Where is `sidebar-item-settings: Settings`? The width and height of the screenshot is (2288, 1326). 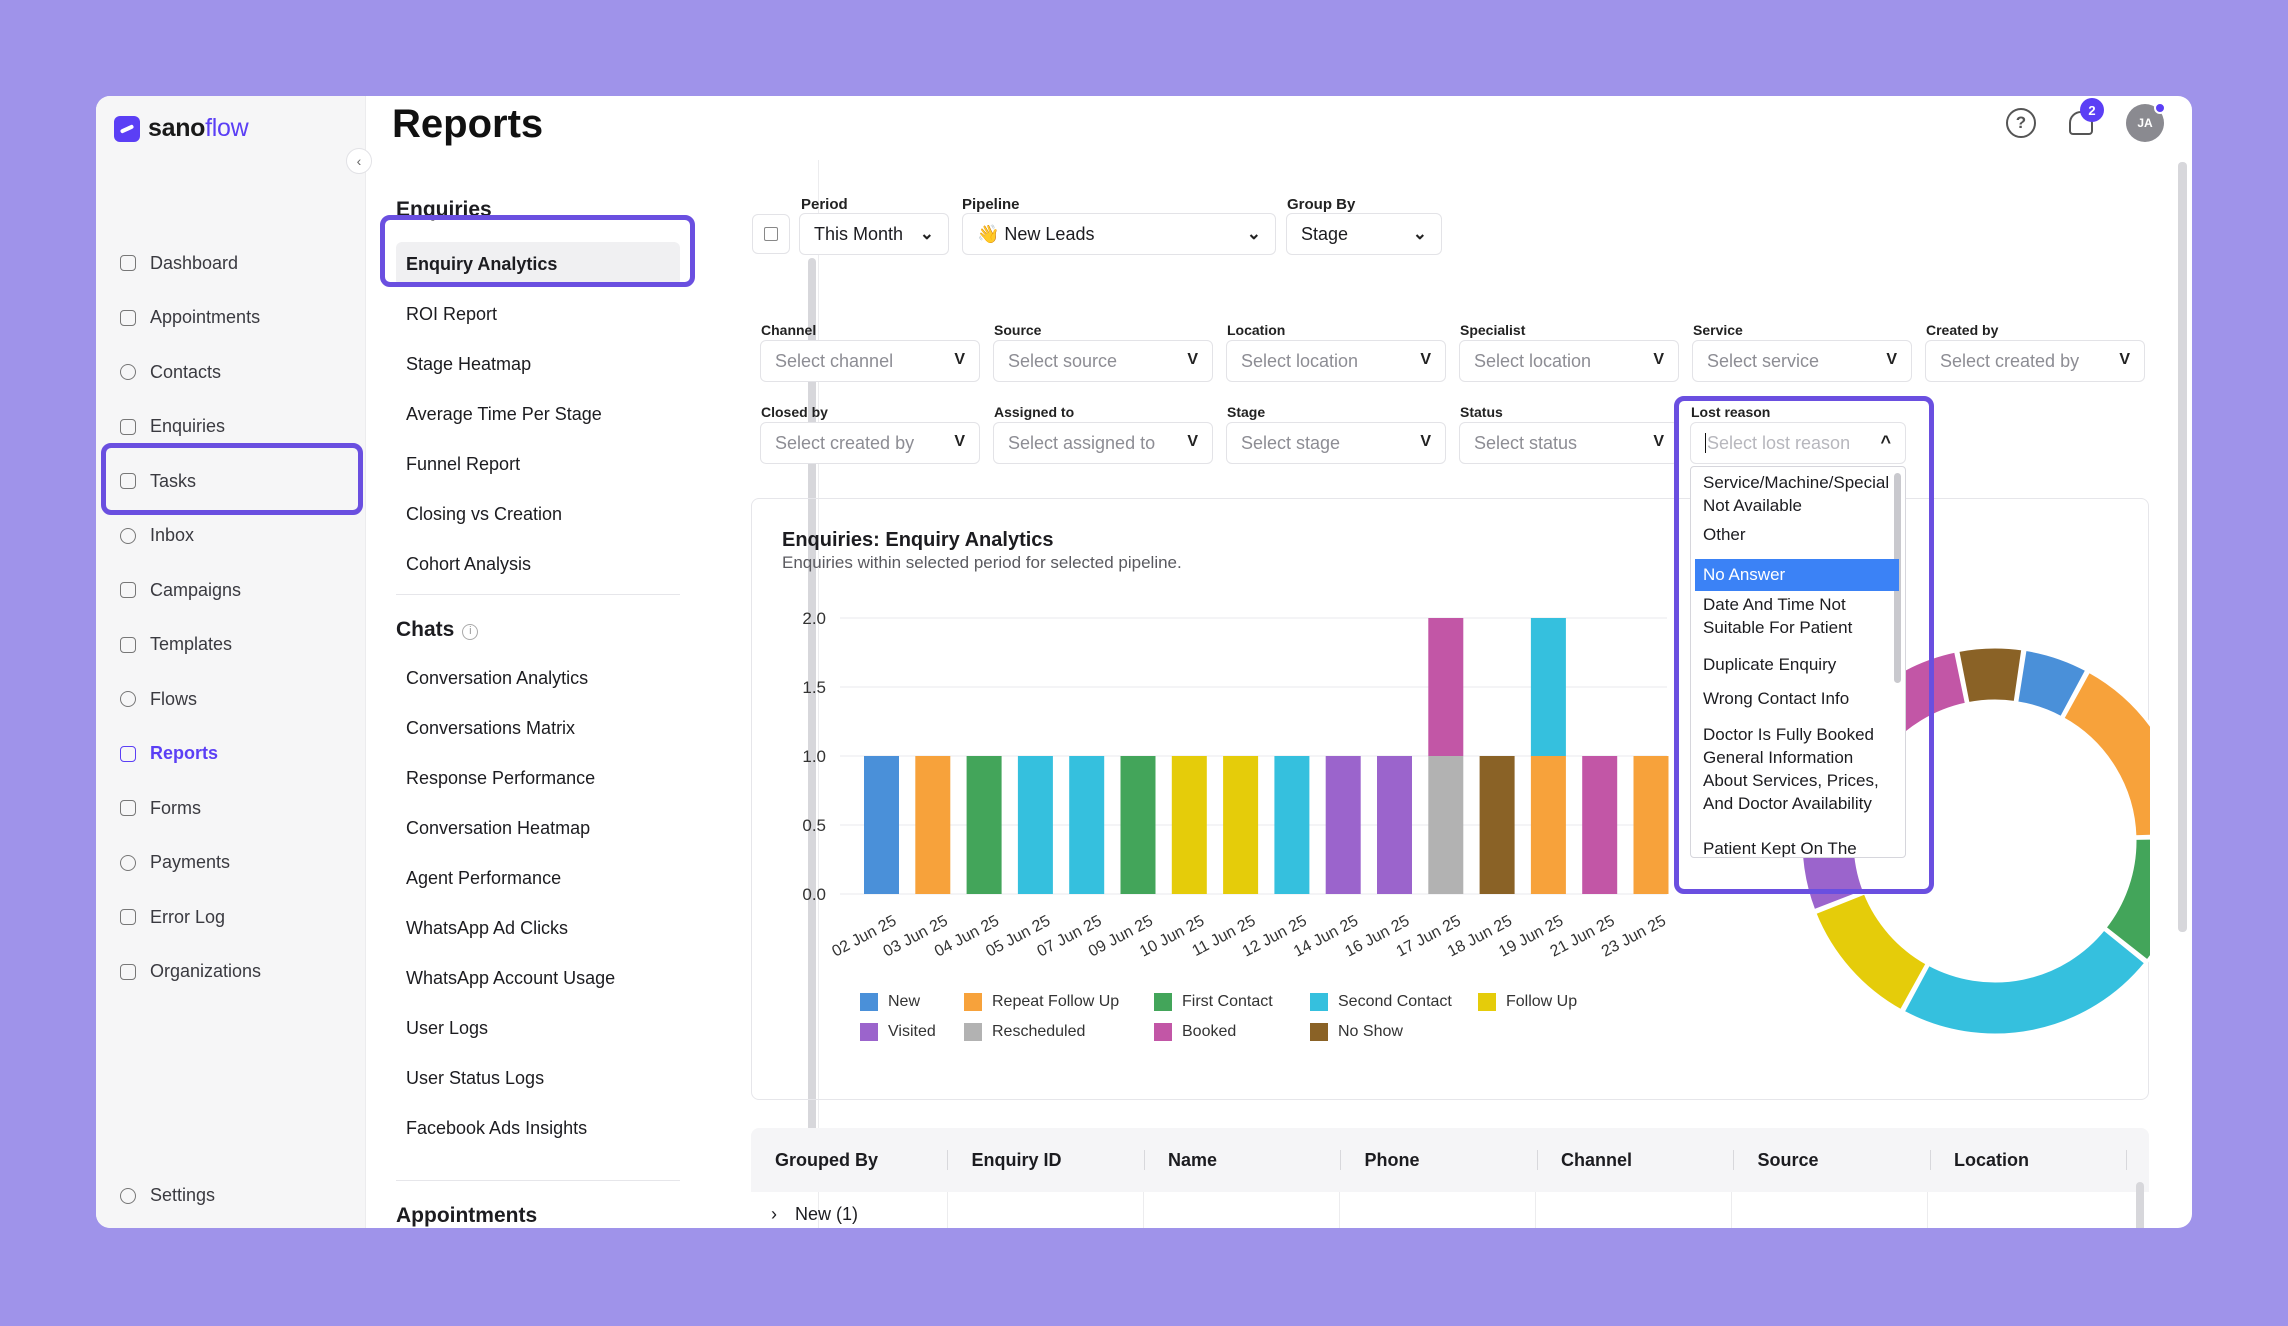 sidebar-item-settings: Settings is located at coordinates (167, 1195).